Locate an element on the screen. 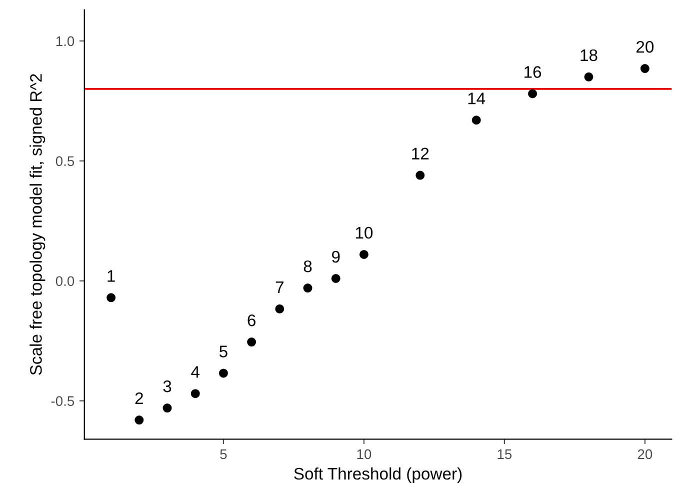 The image size is (675, 488). y-tick-label: 0.5 is located at coordinates (65, 161).